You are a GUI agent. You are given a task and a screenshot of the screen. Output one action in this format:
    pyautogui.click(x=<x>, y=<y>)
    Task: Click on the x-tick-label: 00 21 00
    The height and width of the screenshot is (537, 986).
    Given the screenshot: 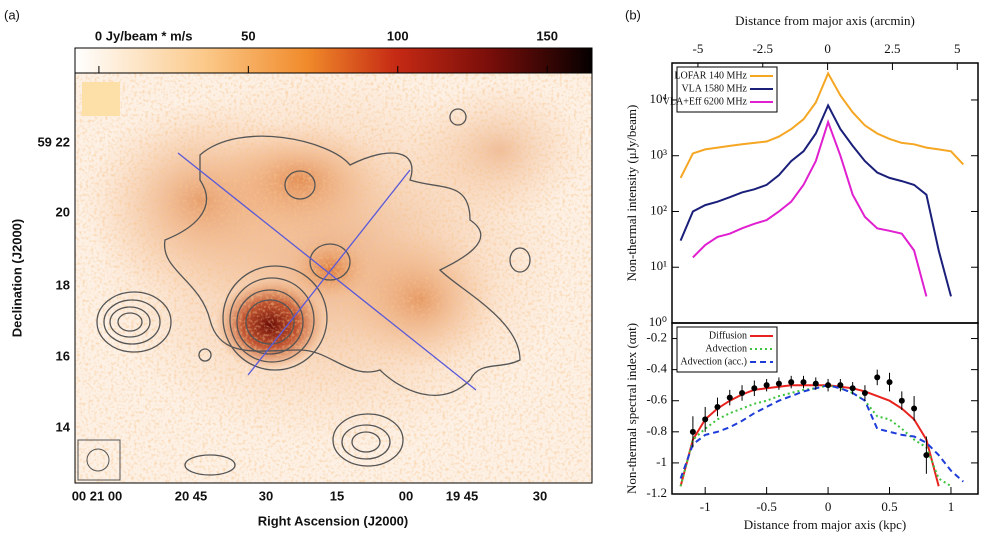 What is the action you would take?
    pyautogui.click(x=97, y=495)
    